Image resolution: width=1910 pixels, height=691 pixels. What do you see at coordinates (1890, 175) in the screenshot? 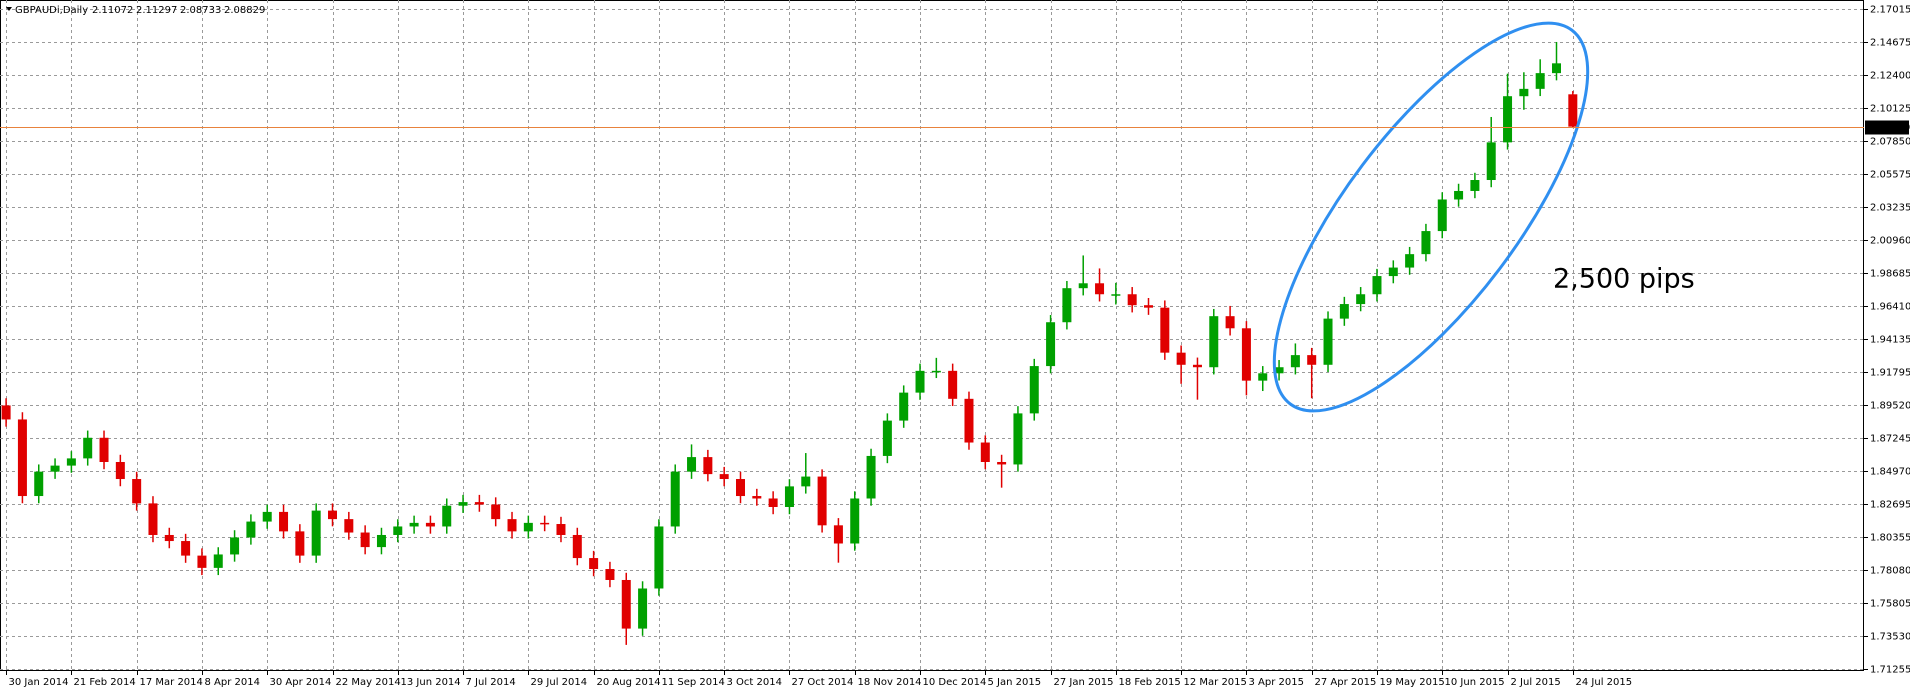
I see `y-tick-label: 2.05575` at bounding box center [1890, 175].